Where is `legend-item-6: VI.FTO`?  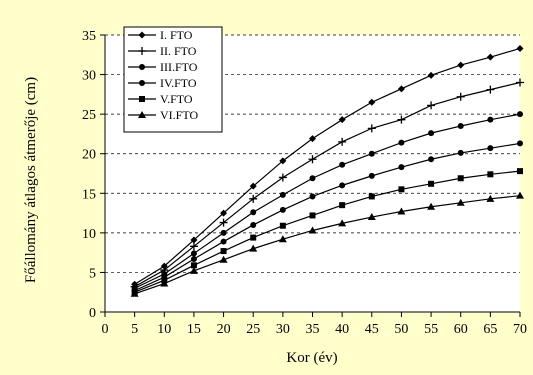
legend-item-6: VI.FTO is located at coordinates (163, 115).